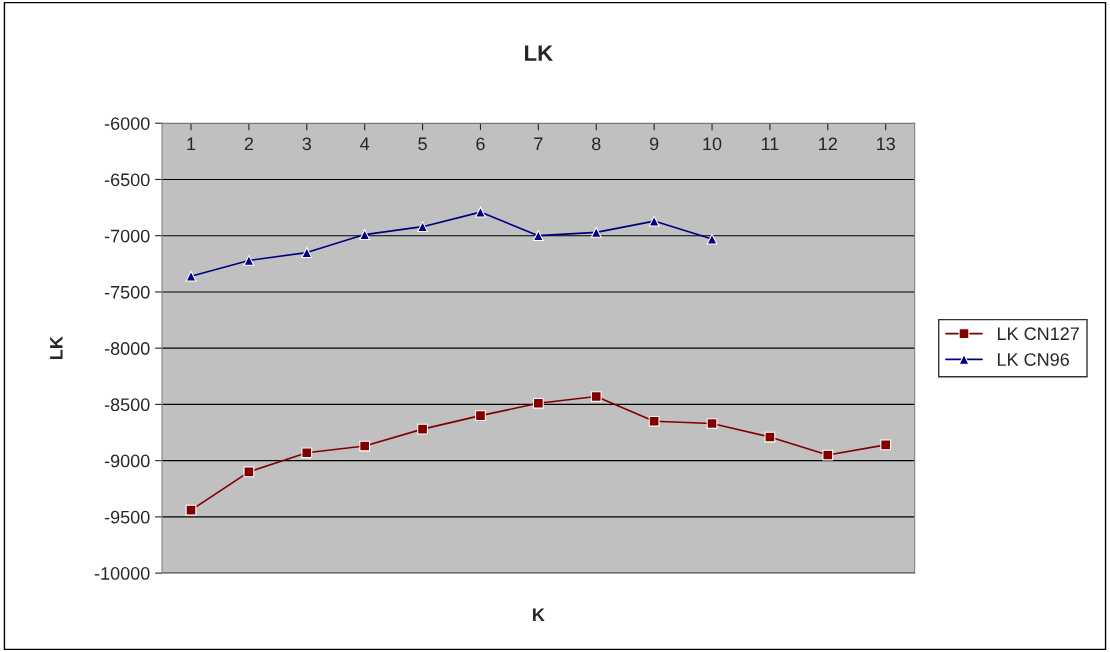  I want to click on y-tick-label: -9000, so click(127, 461).